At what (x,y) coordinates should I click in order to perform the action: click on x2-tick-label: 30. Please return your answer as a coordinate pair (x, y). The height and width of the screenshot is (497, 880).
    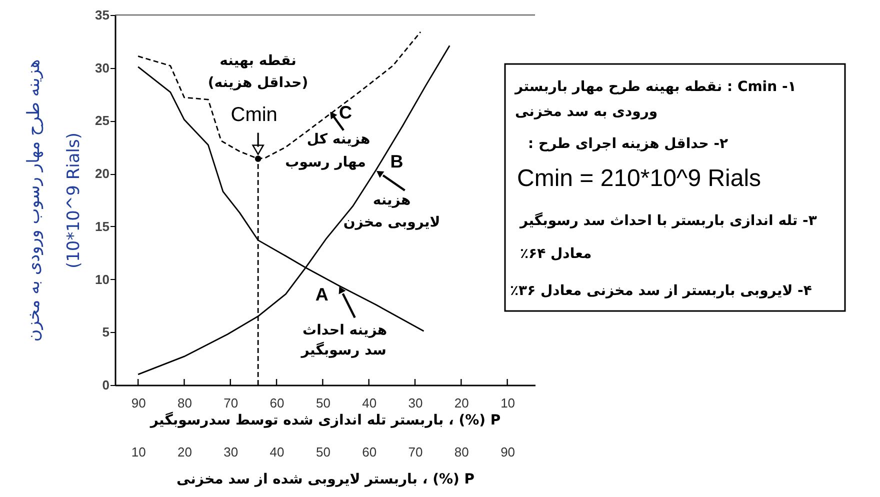
    Looking at the image, I should click on (231, 452).